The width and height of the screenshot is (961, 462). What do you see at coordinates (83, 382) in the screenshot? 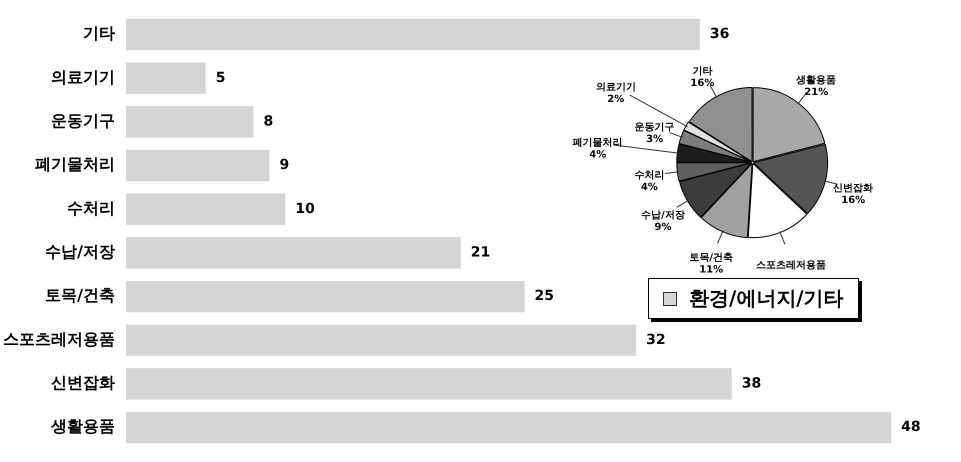
I see `y-tick-label: 신변잡화` at bounding box center [83, 382].